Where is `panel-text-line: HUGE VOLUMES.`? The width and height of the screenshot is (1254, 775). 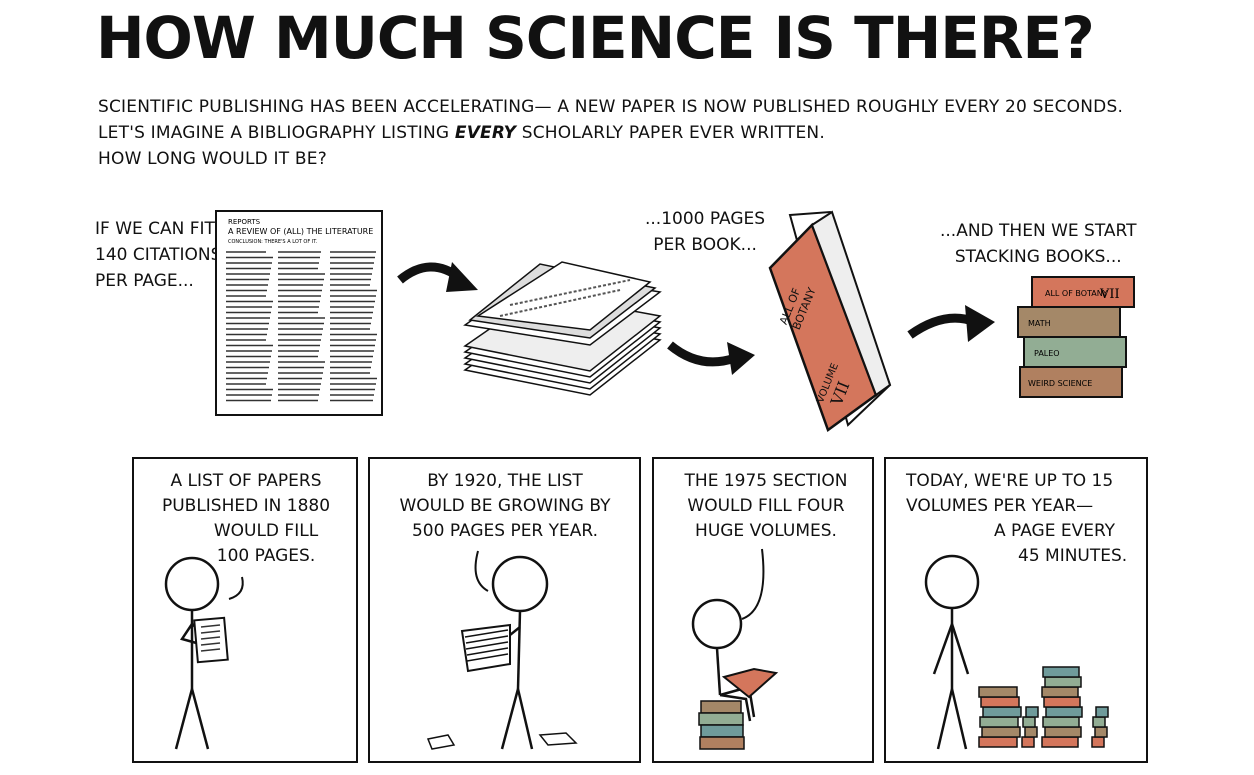 panel-text-line: HUGE VOLUMES. is located at coordinates (766, 531).